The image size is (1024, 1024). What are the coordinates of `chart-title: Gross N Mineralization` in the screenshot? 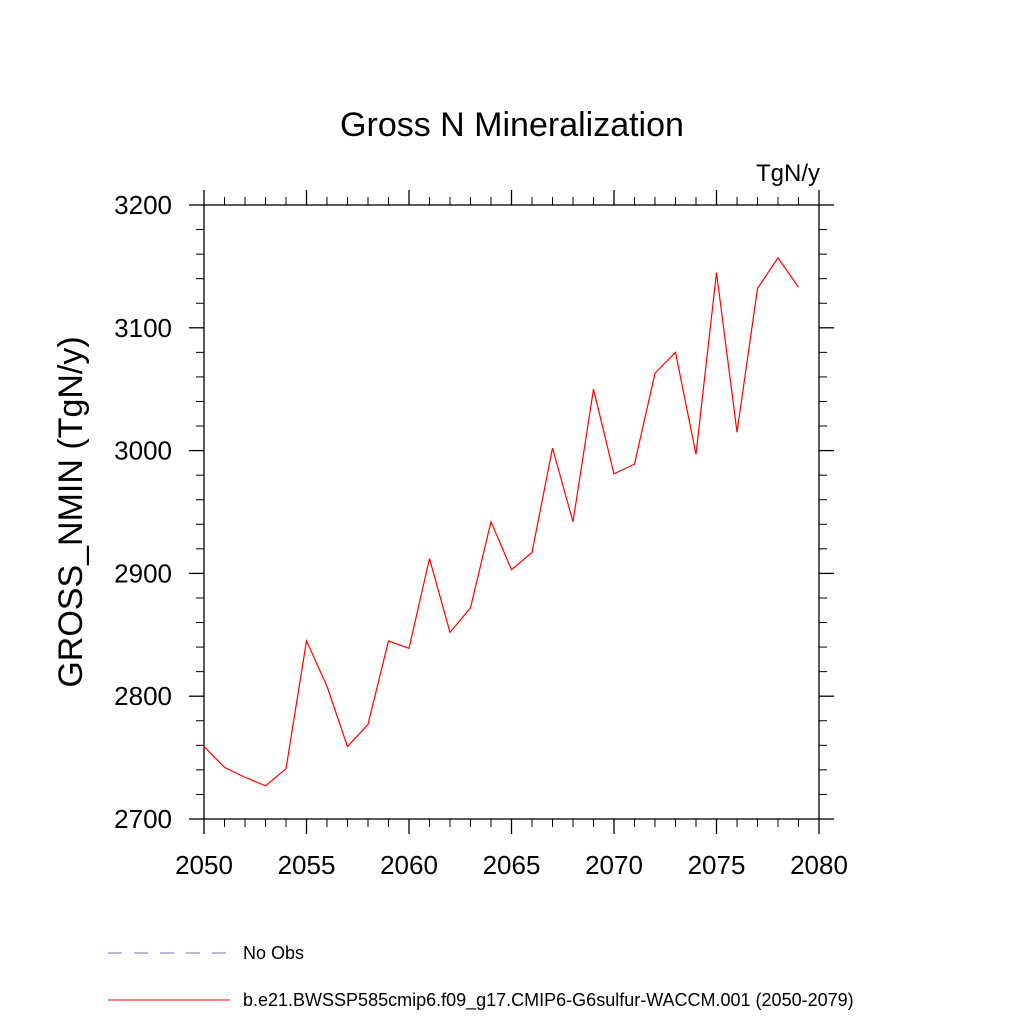 It's located at (512, 125).